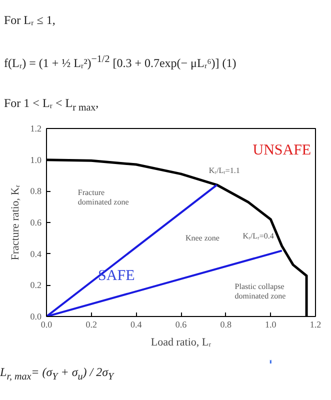 The width and height of the screenshot is (331, 400). Describe the element at coordinates (91, 325) in the screenshot. I see `x-tick-label: 0.2` at that location.